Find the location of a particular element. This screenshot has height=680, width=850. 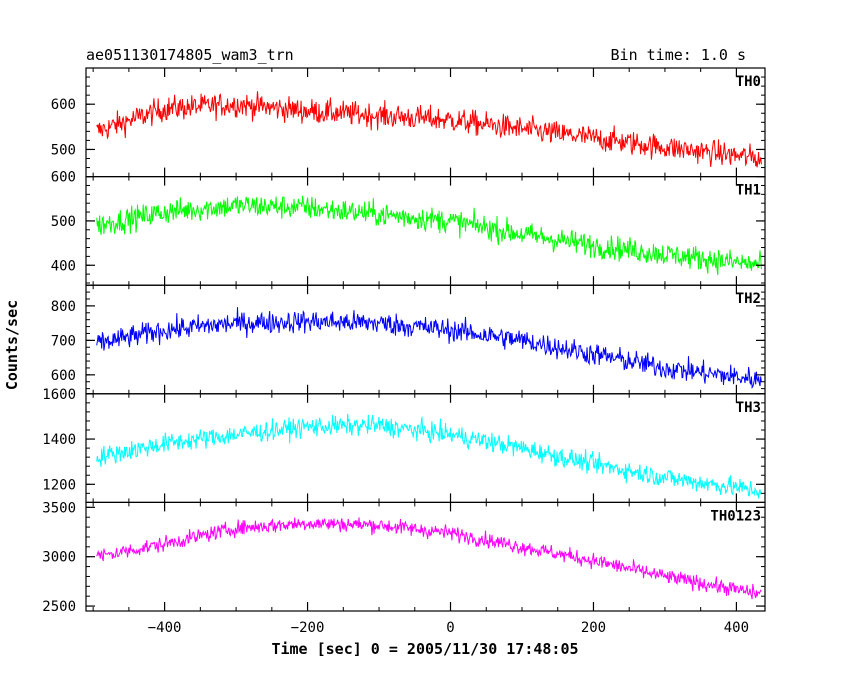

panel-th1: 400 500 600 TH1 is located at coordinates (408, 228).